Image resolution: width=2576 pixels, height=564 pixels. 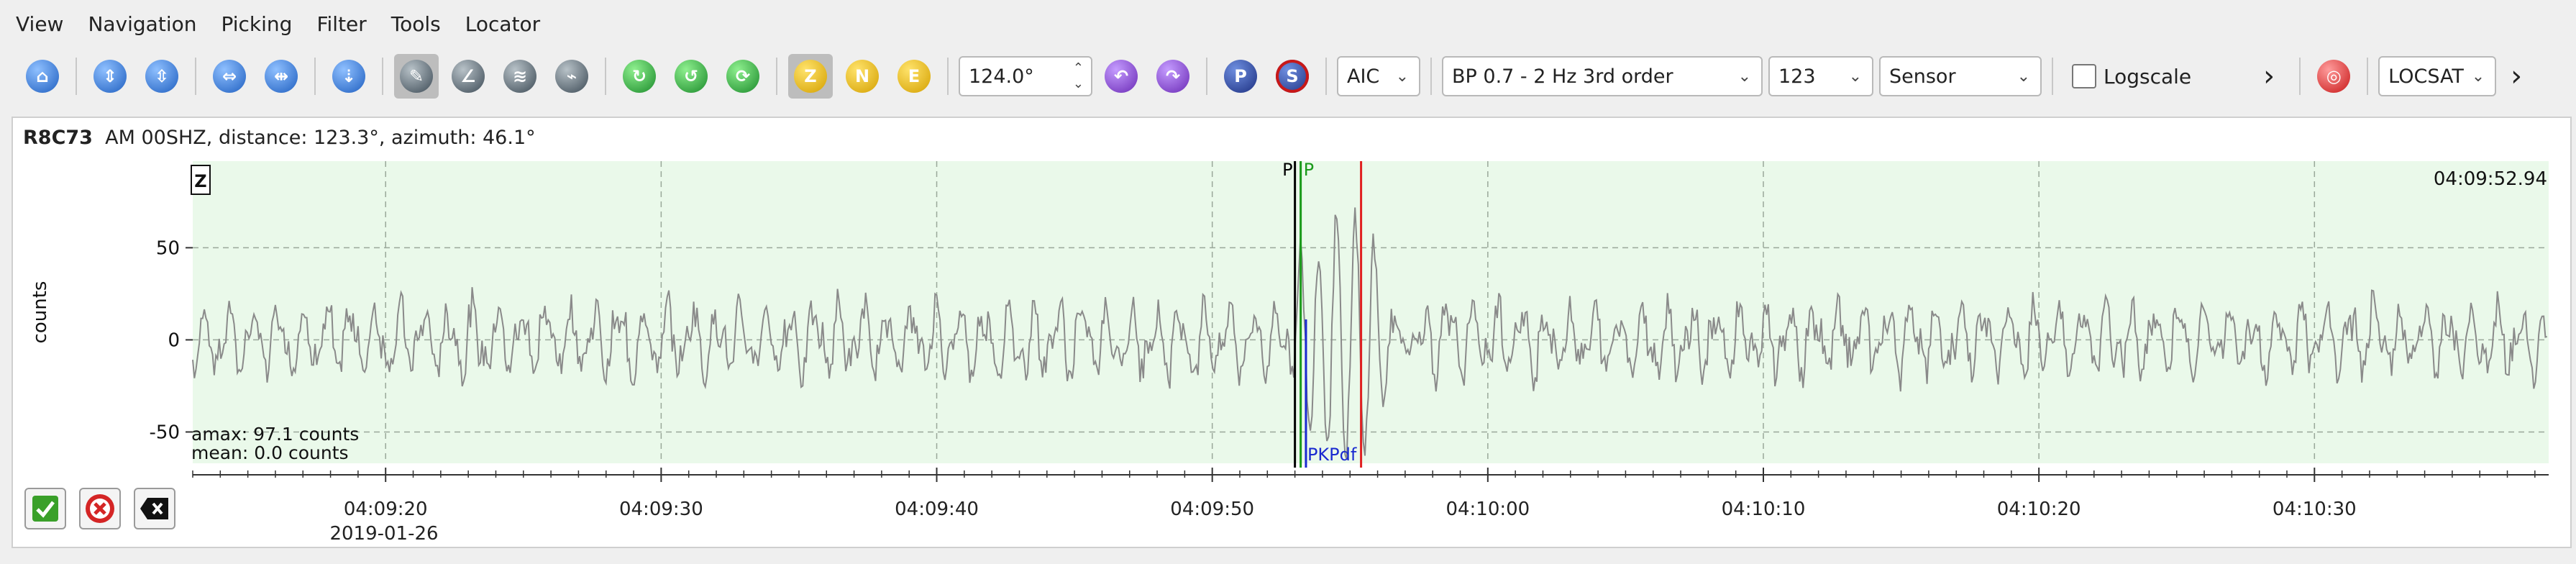 I want to click on rotate-back-button: ↺, so click(x=691, y=76).